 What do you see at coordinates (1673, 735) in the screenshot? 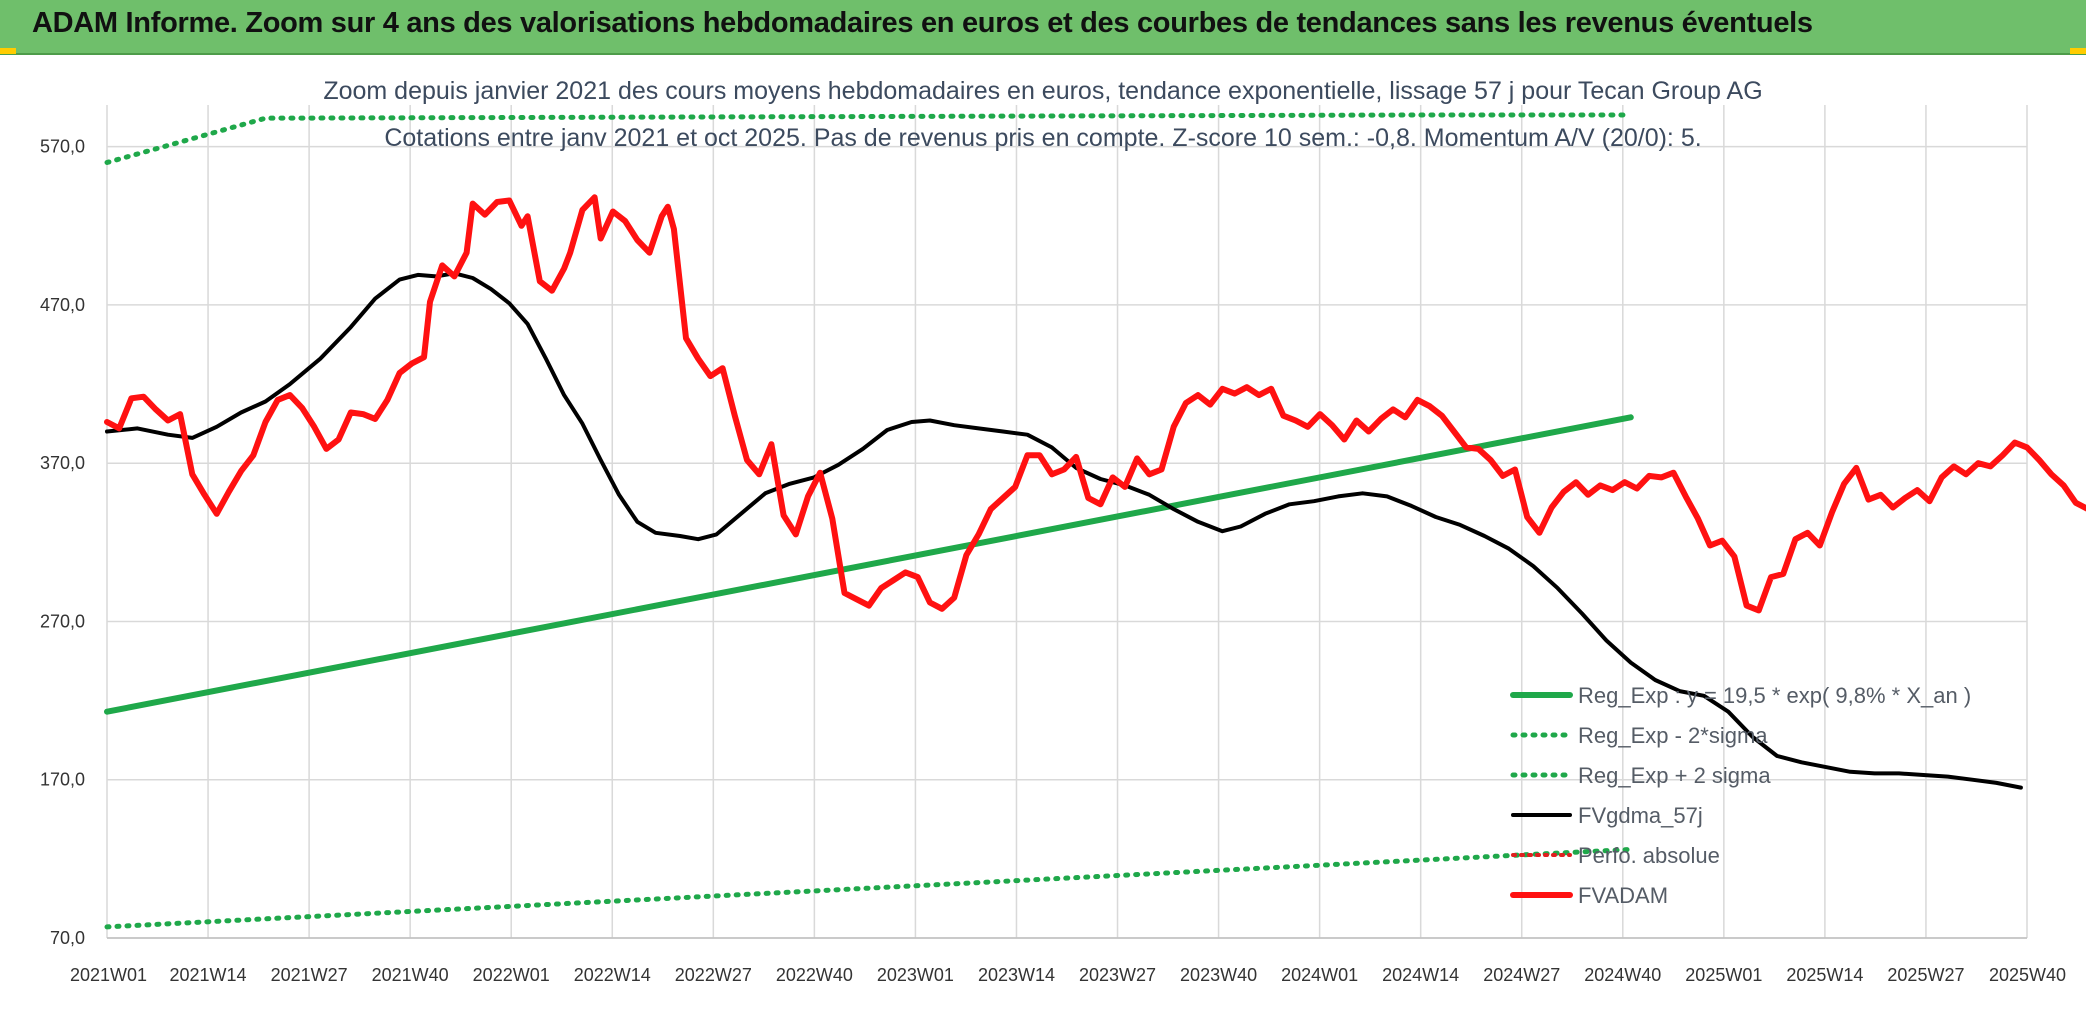
I see `legend-label: Reg_Exp - 2*sigma` at bounding box center [1673, 735].